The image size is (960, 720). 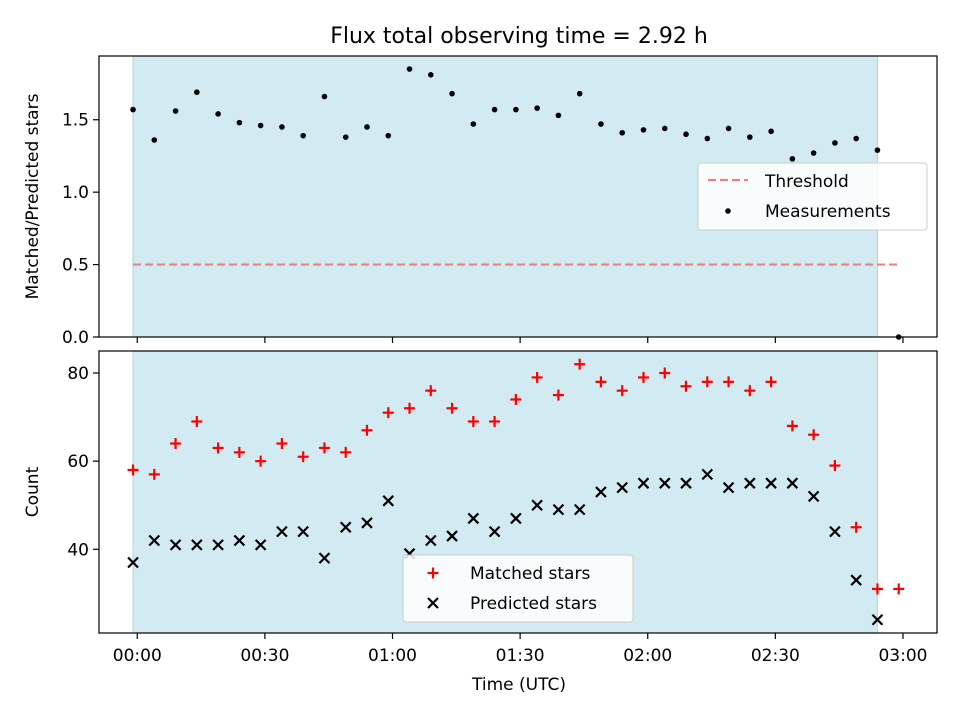 What do you see at coordinates (80, 229) in the screenshot?
I see `top-y-ticks: 0.0 0.5 1.0 1.5` at bounding box center [80, 229].